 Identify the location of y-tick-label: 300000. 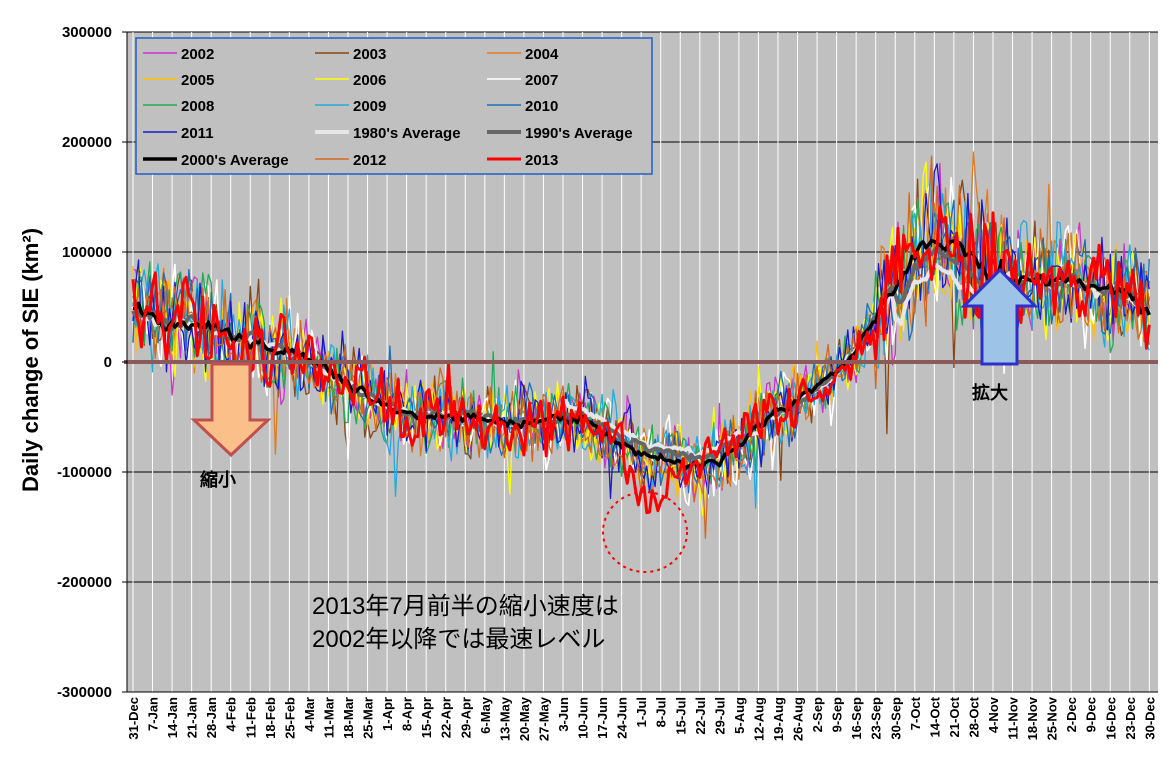
(87, 32).